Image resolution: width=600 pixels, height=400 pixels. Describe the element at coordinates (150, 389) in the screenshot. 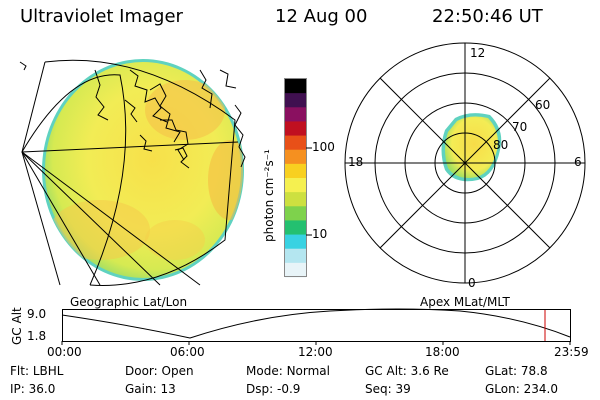

I see `info-gain: Gain: 13` at that location.